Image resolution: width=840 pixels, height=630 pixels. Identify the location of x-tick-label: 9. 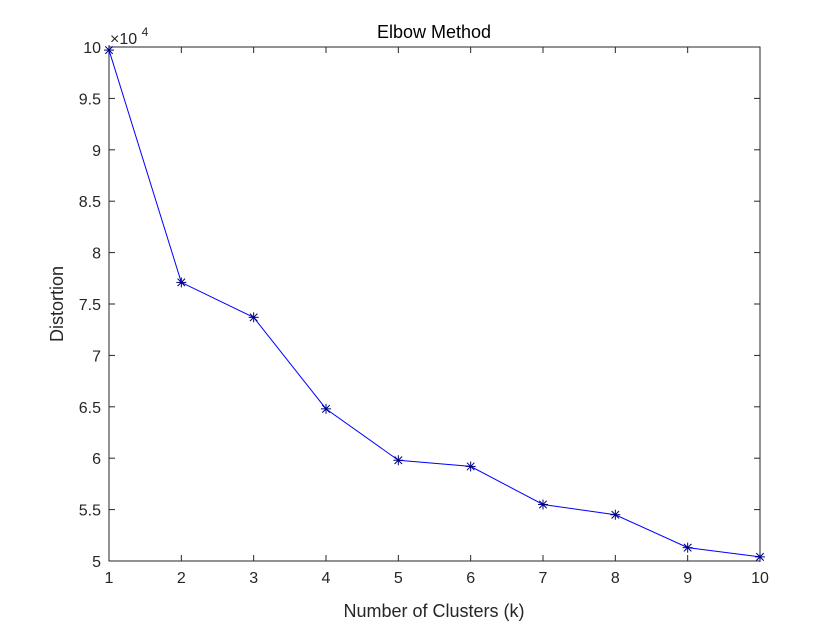
(687, 578).